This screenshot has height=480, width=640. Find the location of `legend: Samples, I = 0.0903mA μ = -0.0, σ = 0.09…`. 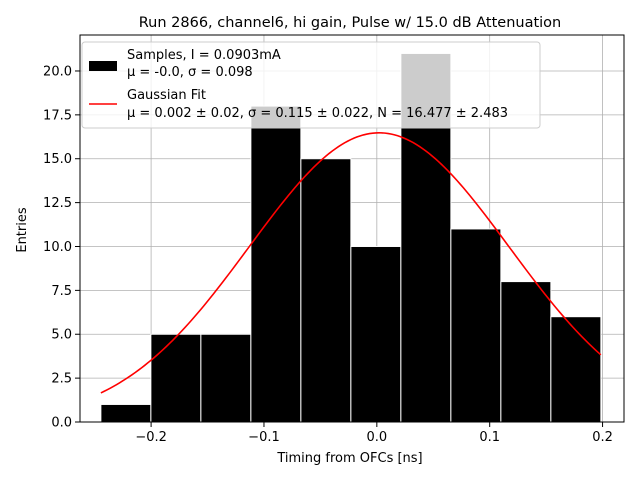

legend: Samples, I = 0.0903mA μ = -0.0, σ = 0.09… is located at coordinates (311, 85).